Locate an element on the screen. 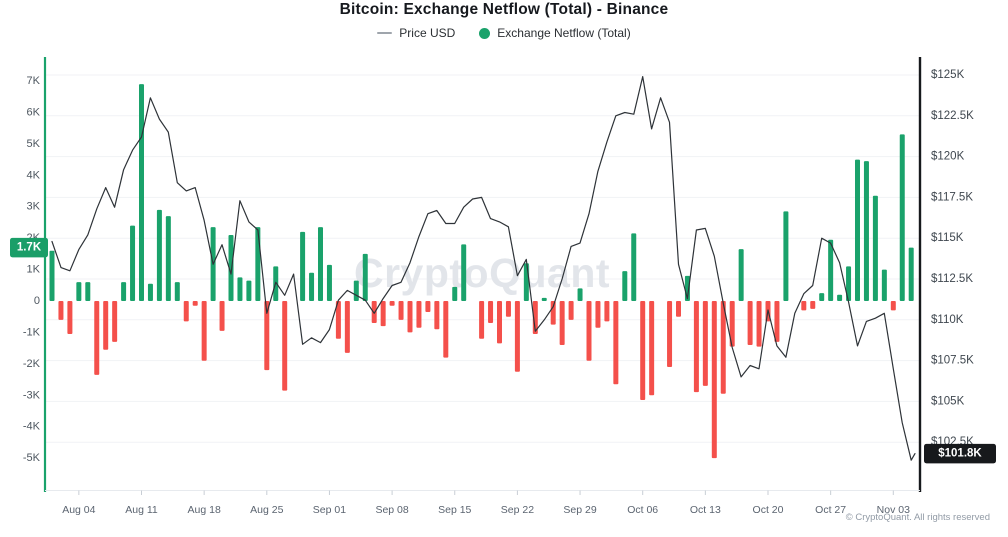  legend-item-netflow: Exchange Netflow (Total) is located at coordinates (555, 33).